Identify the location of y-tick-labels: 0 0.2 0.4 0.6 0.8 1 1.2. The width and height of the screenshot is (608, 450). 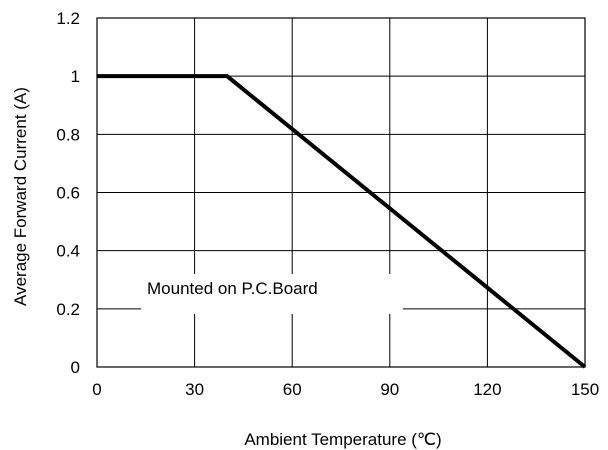
(68, 193).